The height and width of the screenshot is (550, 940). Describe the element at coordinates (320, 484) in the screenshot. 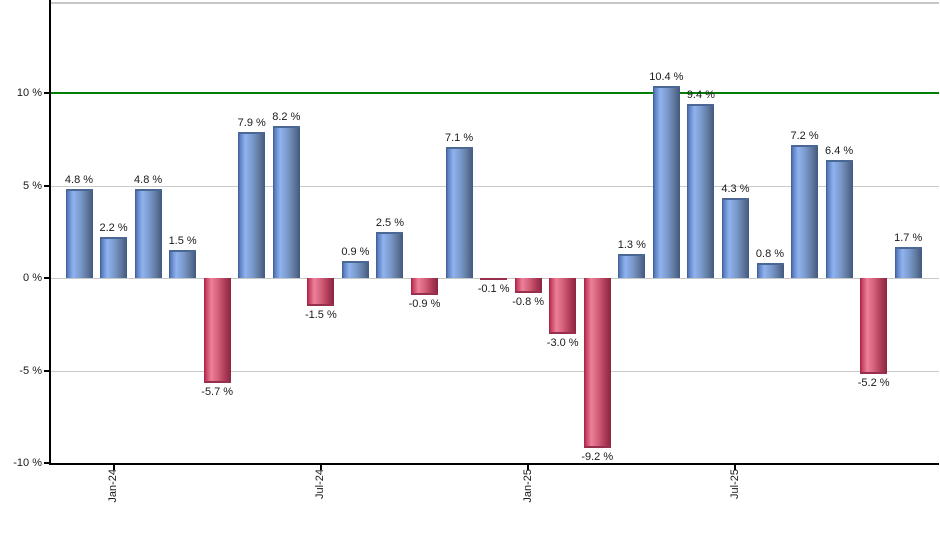

I see `x-tick-label: Jul-24` at that location.